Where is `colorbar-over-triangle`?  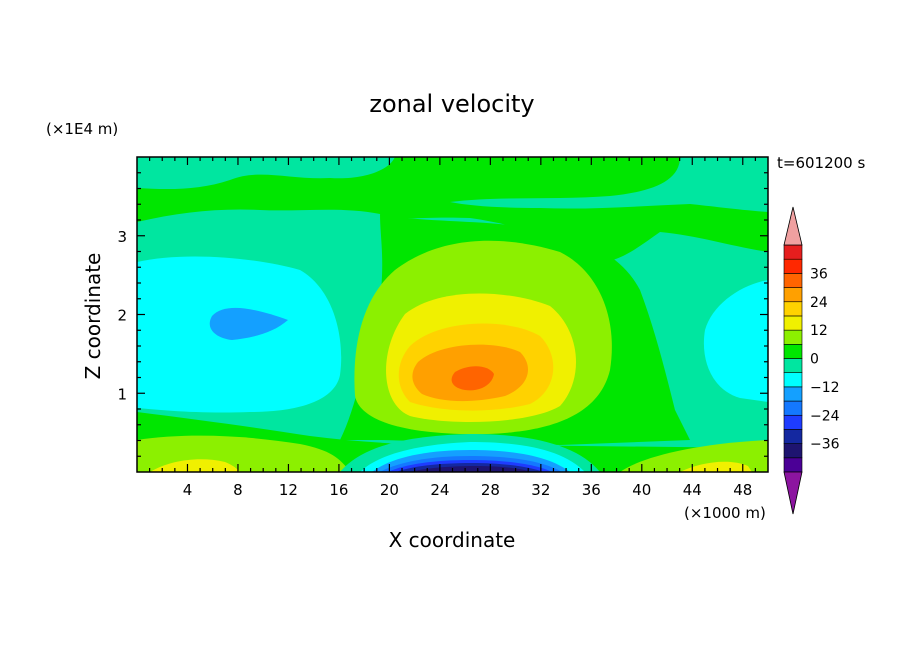
colorbar-over-triangle is located at coordinates (793, 226).